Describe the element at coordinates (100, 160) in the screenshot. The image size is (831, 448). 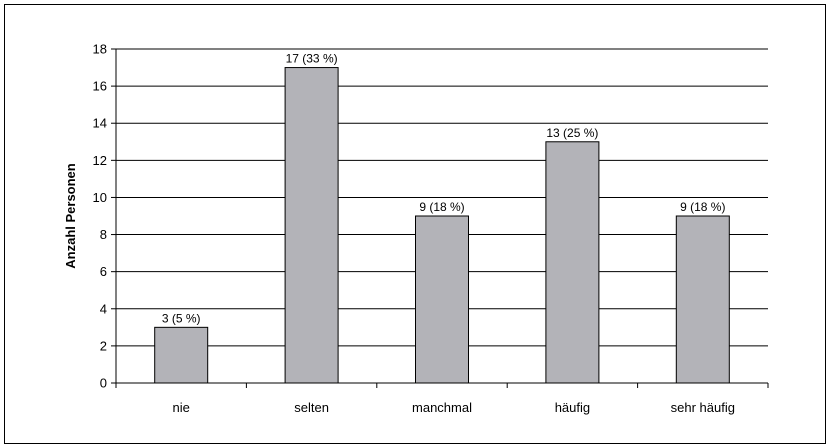
I see `y-tick-label: 12` at that location.